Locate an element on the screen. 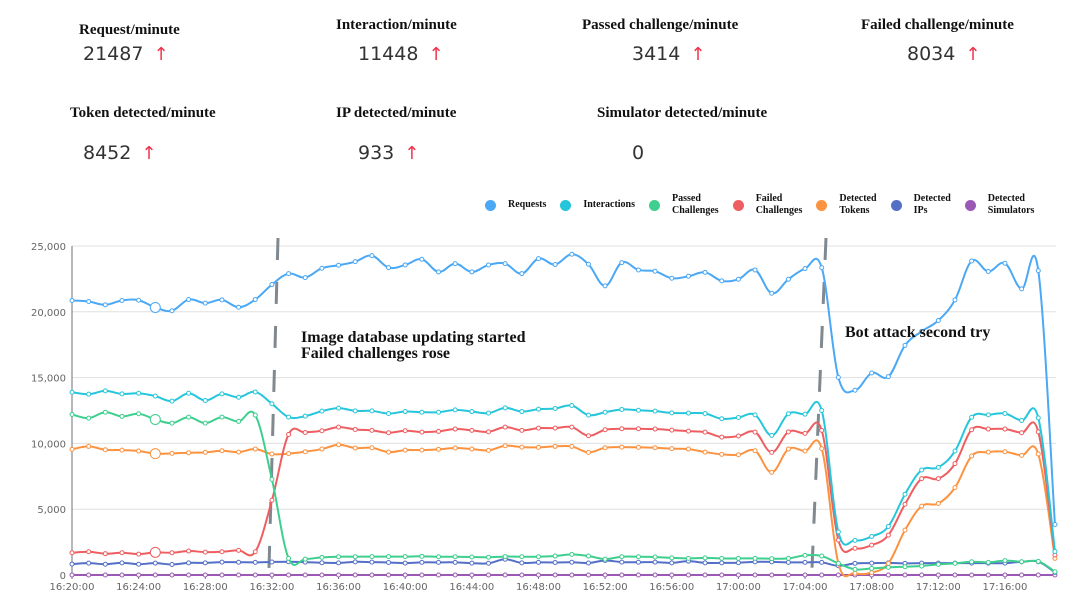  legend-item-failed-challenges: Failed Challenges is located at coordinates (767, 205).